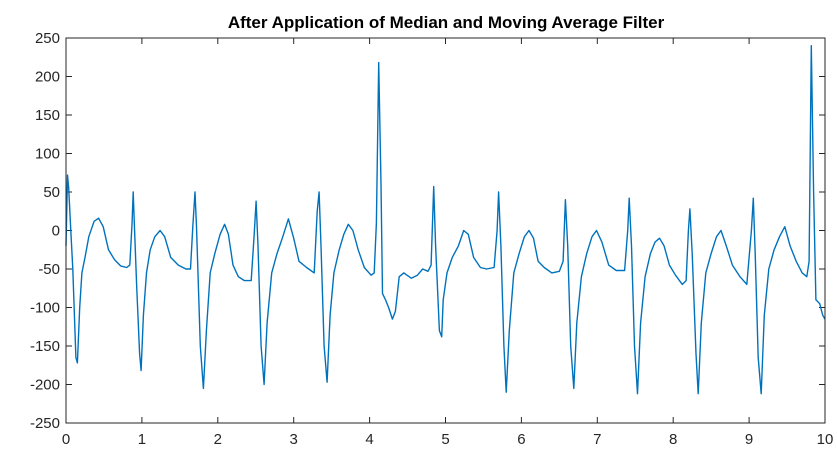 This screenshot has height=450, width=837. I want to click on x-tick-label: 7, so click(597, 439).